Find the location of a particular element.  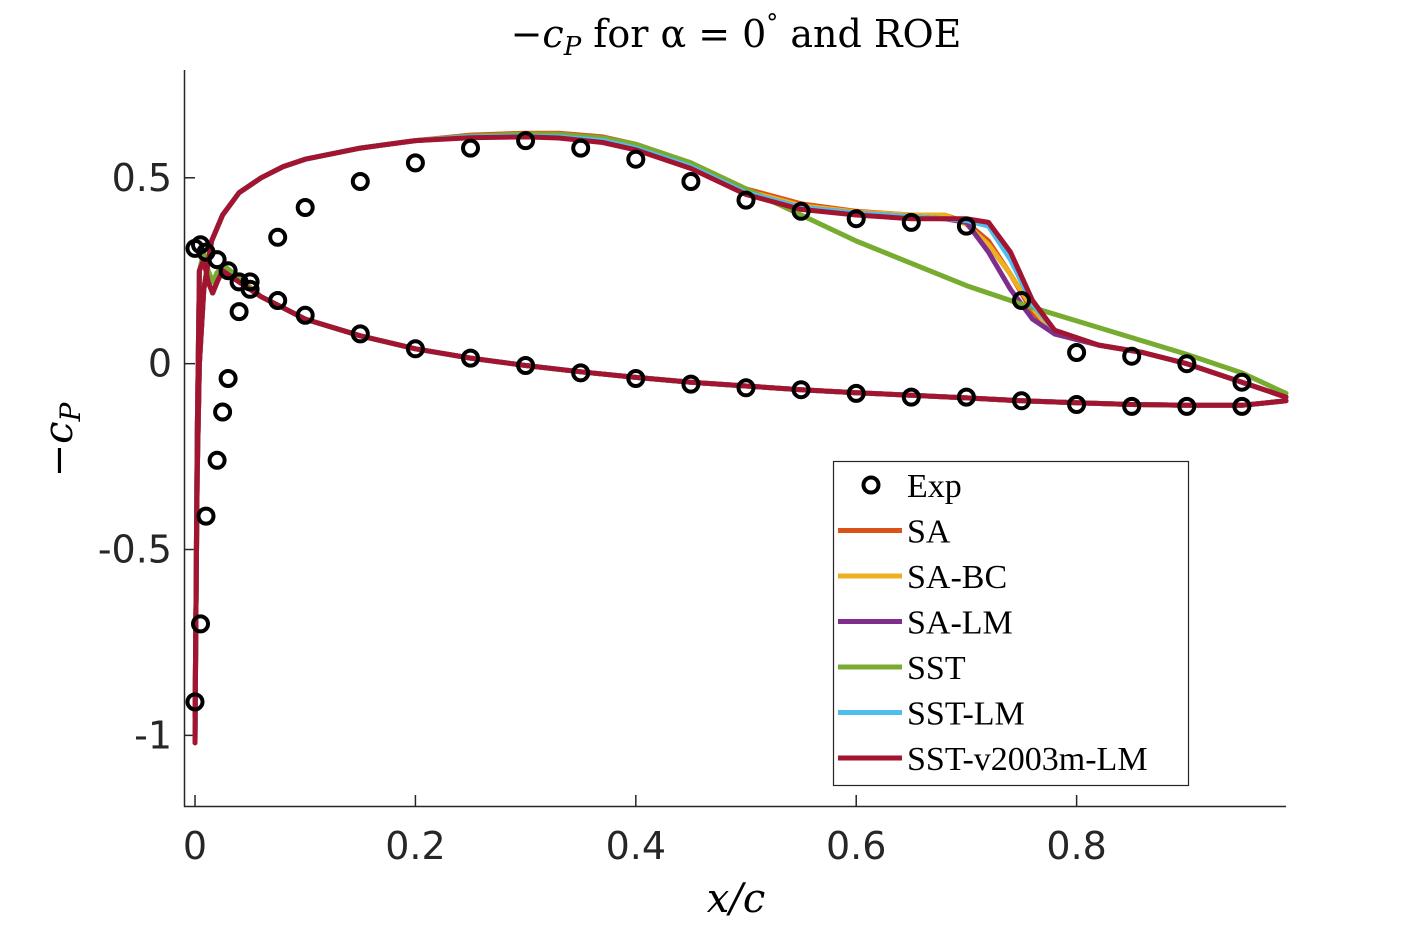

y-ticks: -1 -0.5 0 0.5 is located at coordinates (146, 456).